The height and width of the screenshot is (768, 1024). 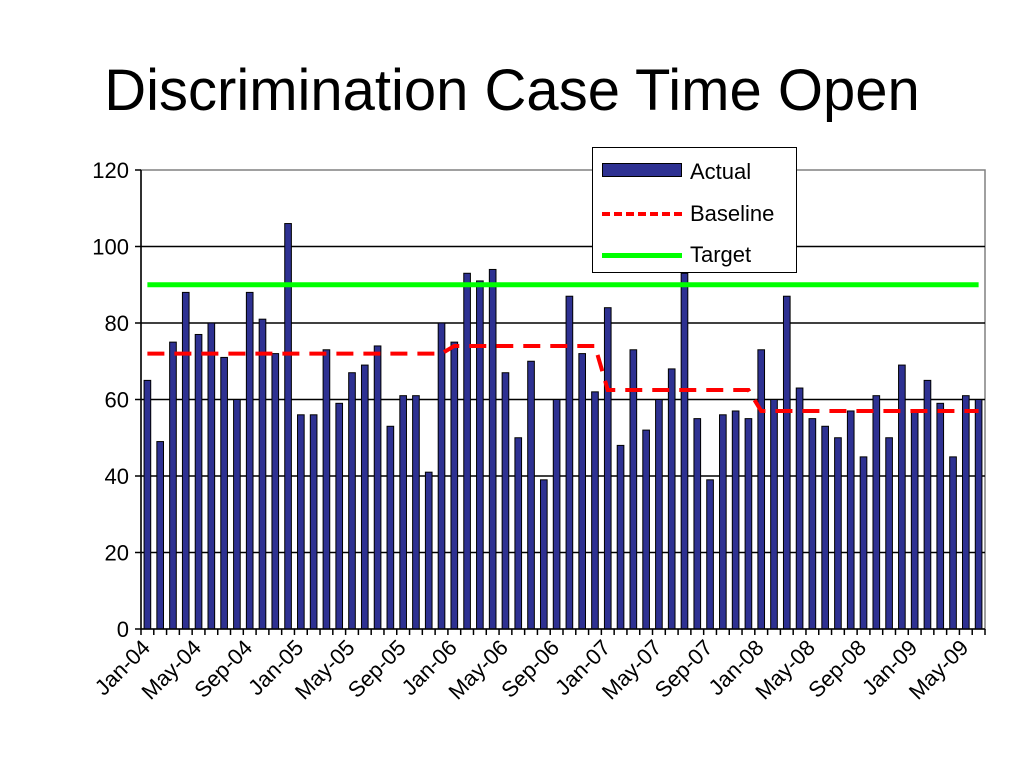 I want to click on legend-label-target: Target, so click(x=721, y=254).